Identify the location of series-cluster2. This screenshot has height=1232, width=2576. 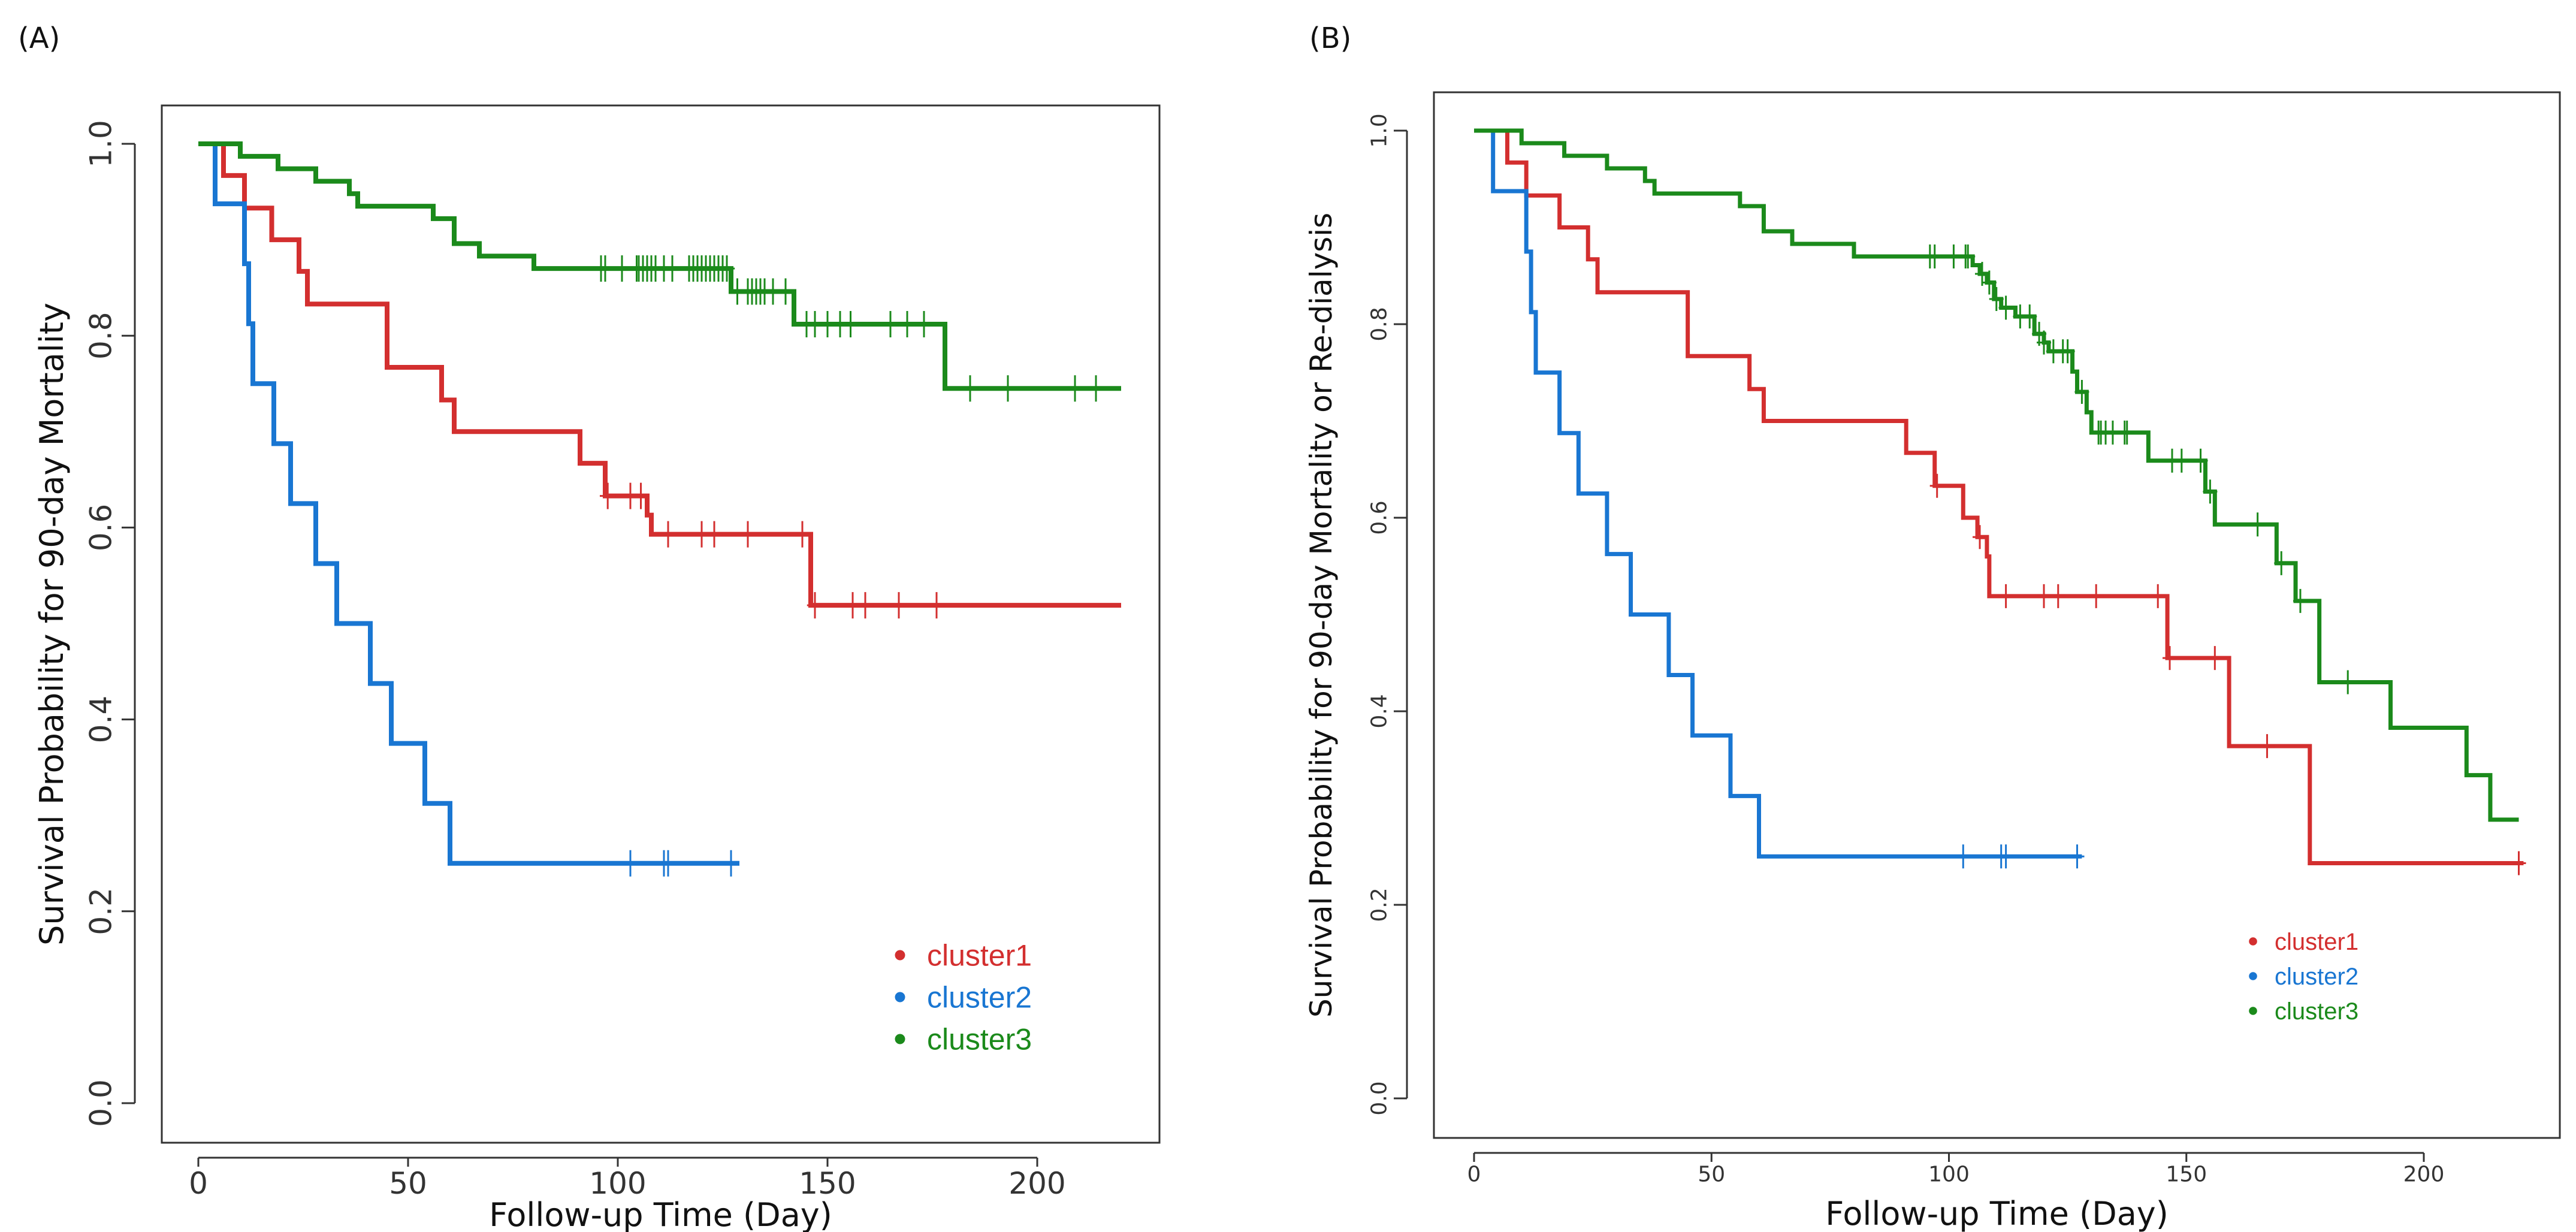
(1780, 498).